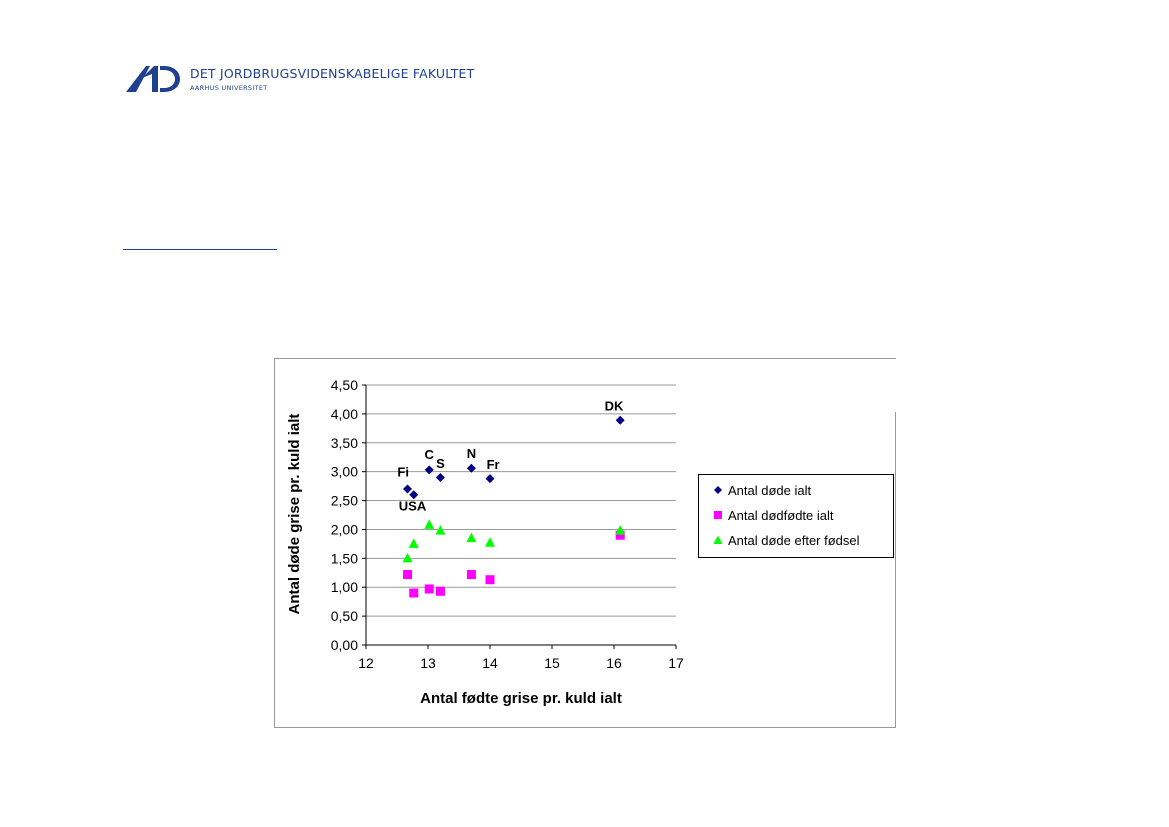 Image resolution: width=1169 pixels, height=827 pixels. What do you see at coordinates (344, 616) in the screenshot?
I see `y-tick-label: 0,50` at bounding box center [344, 616].